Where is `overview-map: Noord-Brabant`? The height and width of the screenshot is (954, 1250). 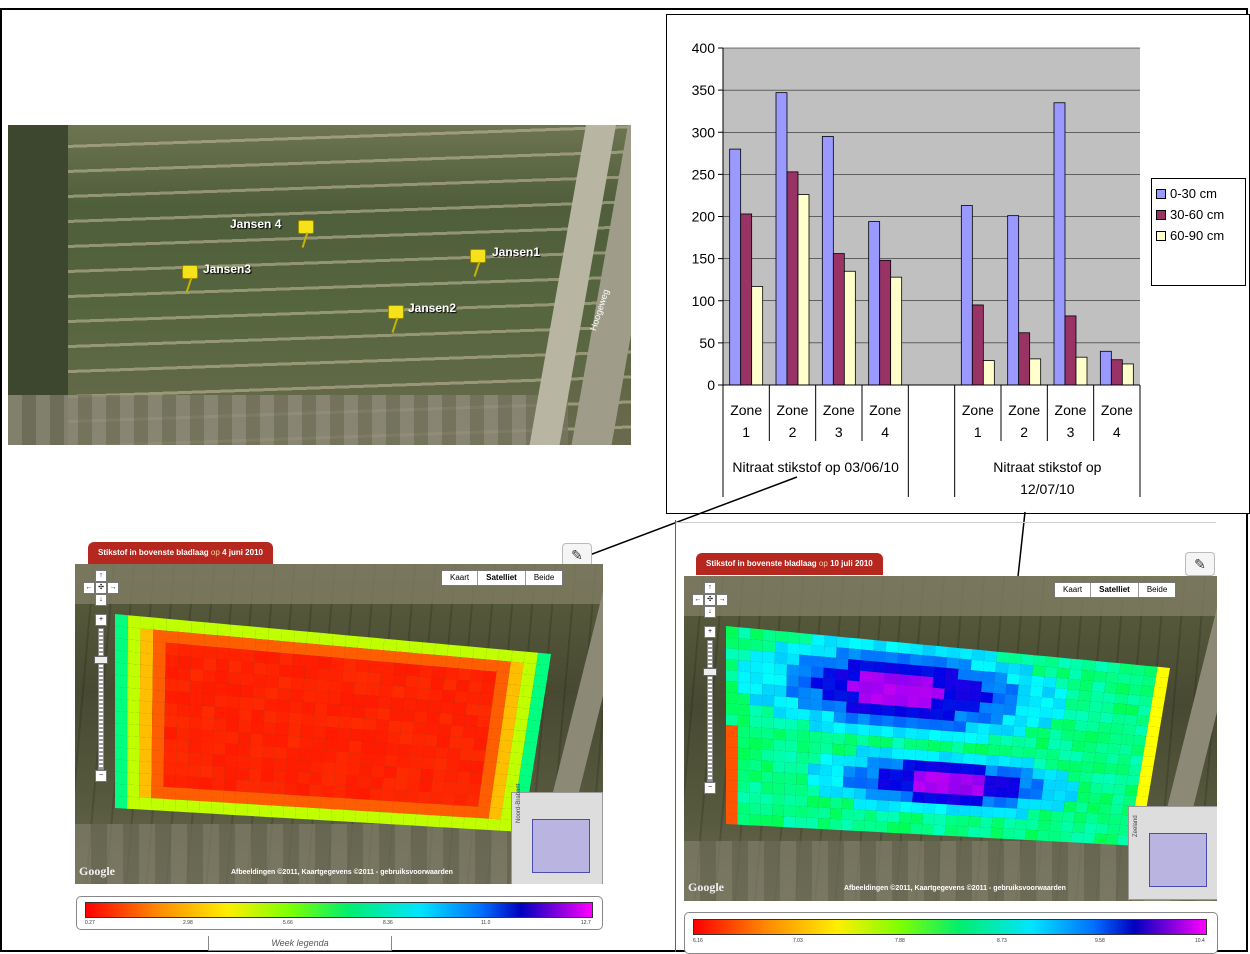 overview-map: Noord-Brabant is located at coordinates (557, 834).